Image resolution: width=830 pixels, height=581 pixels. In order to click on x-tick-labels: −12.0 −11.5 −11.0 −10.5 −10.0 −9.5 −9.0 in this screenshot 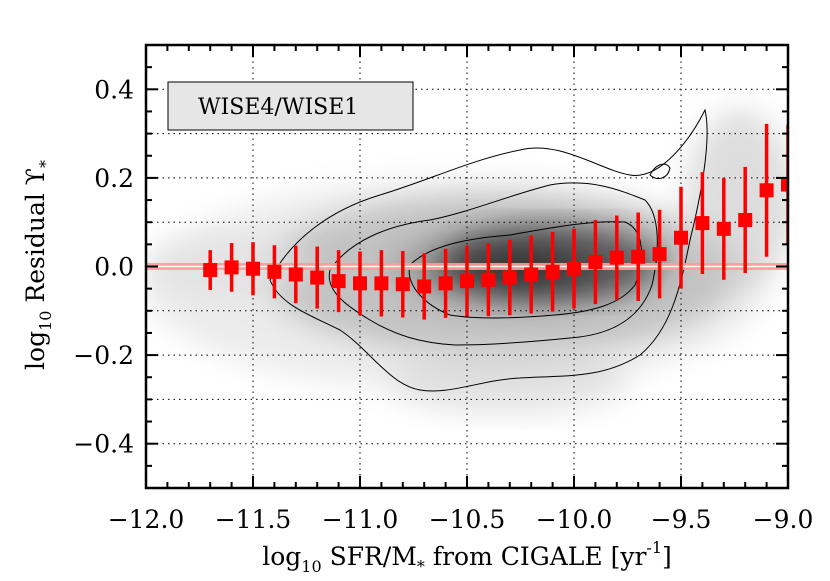, I will do `click(461, 519)`.